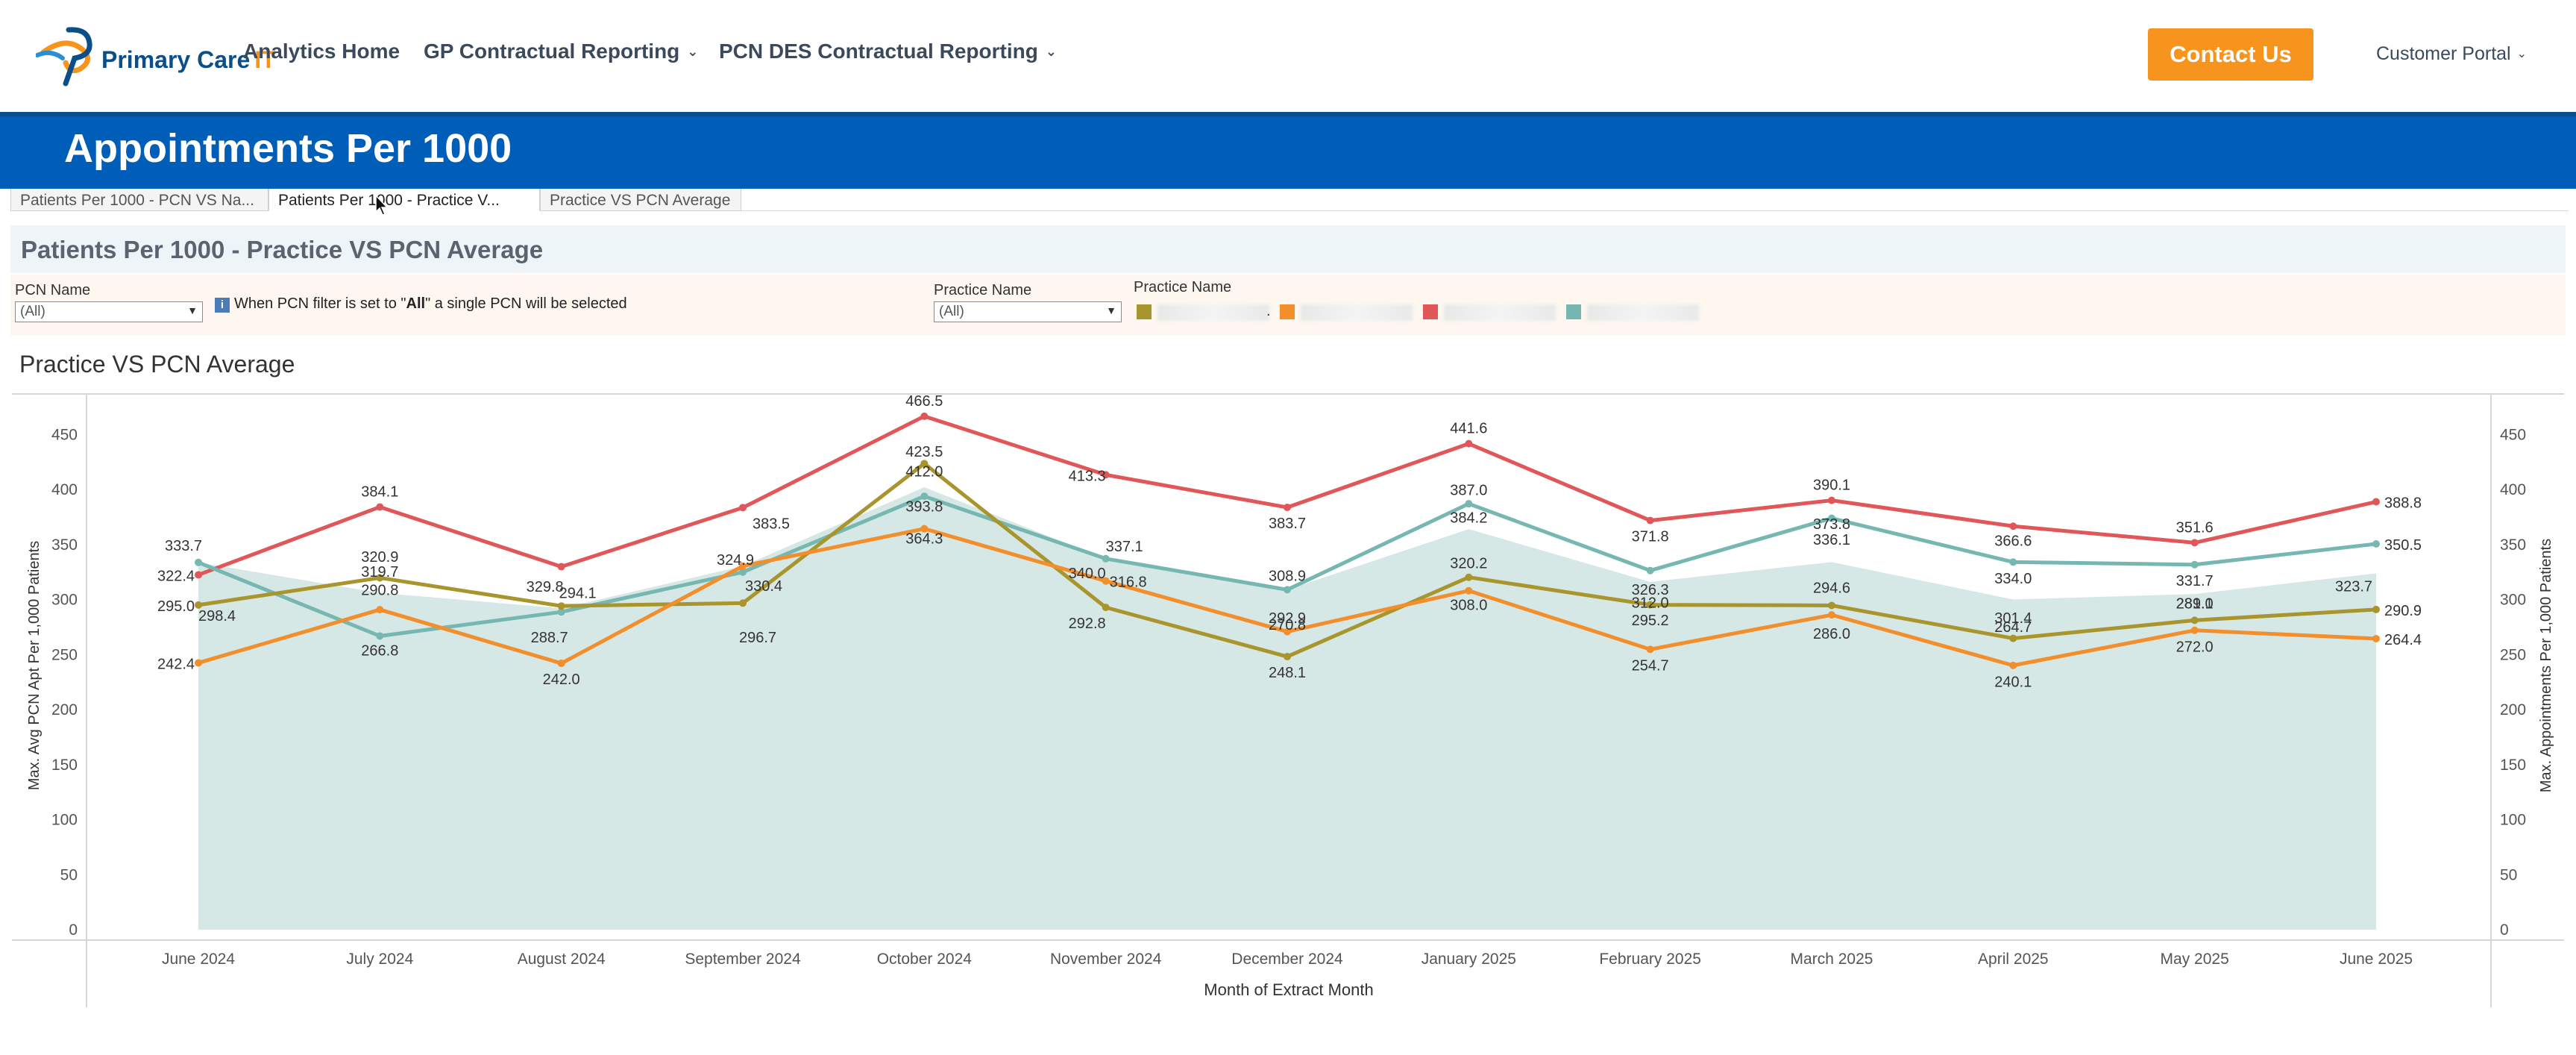  What do you see at coordinates (924, 471) in the screenshot?
I see `data-label: 412.0` at bounding box center [924, 471].